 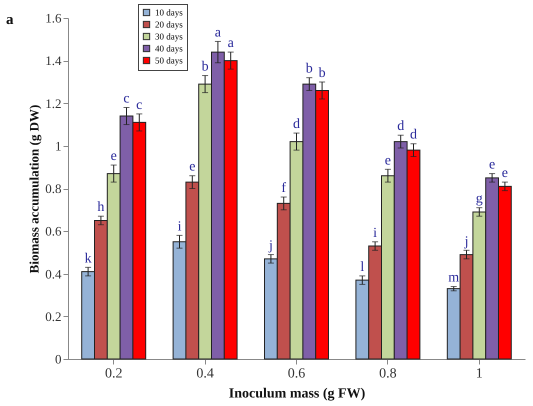 I want to click on y-axis-title: Biomass accumulation (g DW), so click(x=34, y=189).